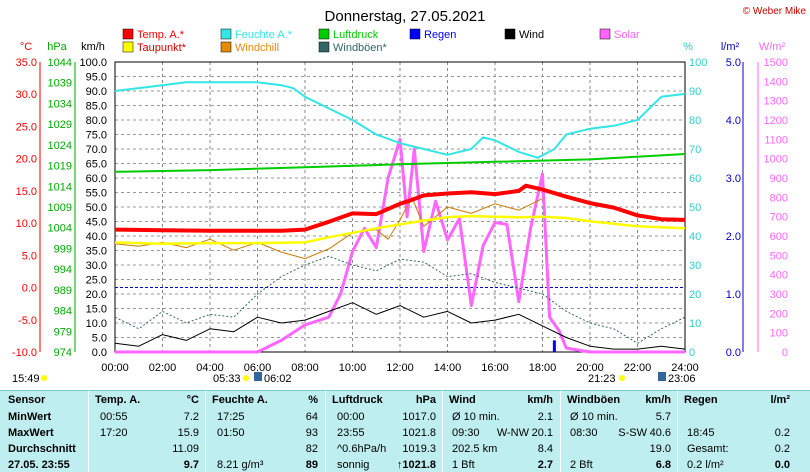 The width and height of the screenshot is (810, 472). What do you see at coordinates (257, 48) in the screenshot?
I see `legend-label: Windchill` at bounding box center [257, 48].